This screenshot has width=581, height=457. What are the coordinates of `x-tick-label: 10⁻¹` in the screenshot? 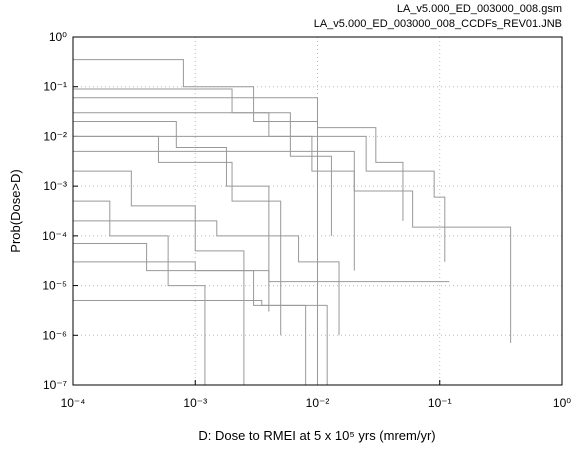 It's located at (440, 403).